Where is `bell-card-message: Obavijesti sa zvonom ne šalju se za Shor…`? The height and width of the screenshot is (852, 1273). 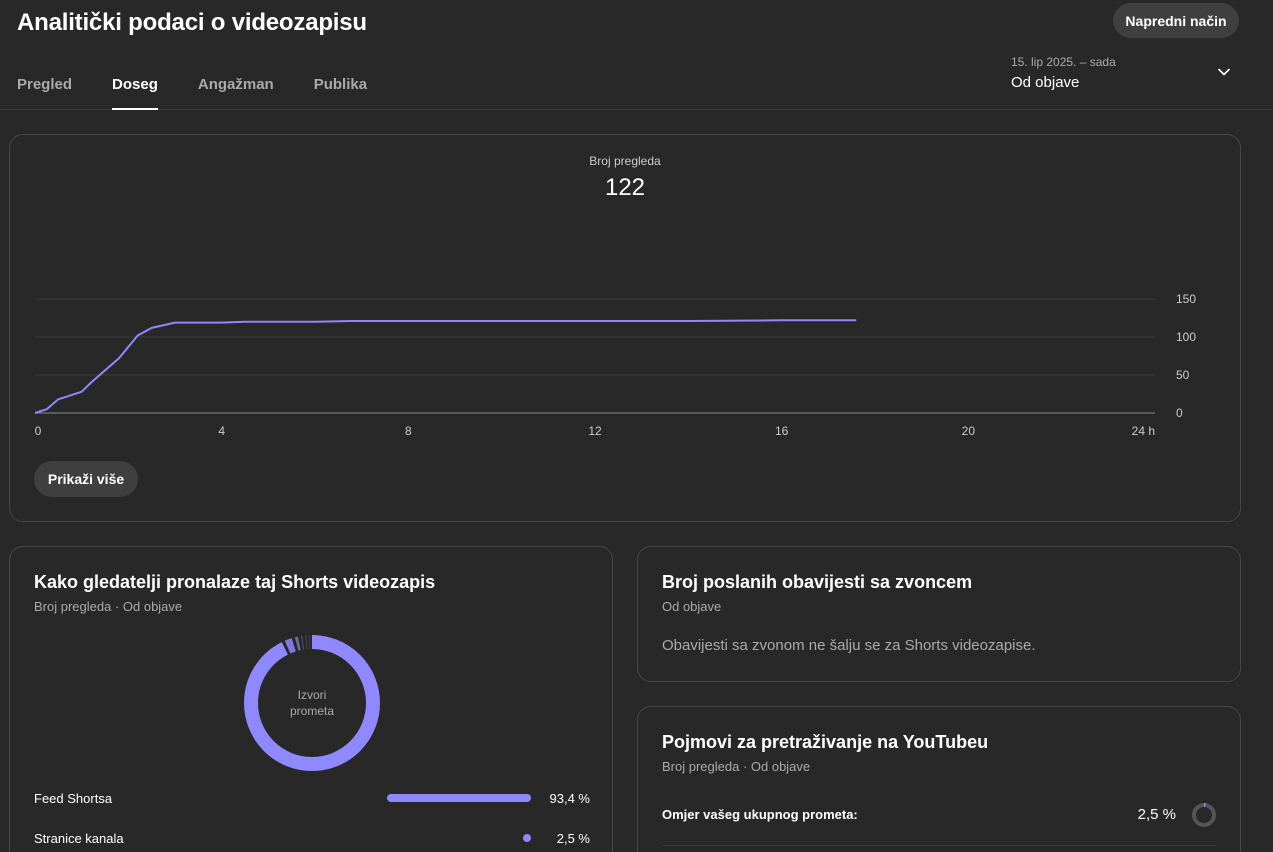
bell-card-message: Obavijesti sa zvonom ne šalju se za Shor… is located at coordinates (849, 645).